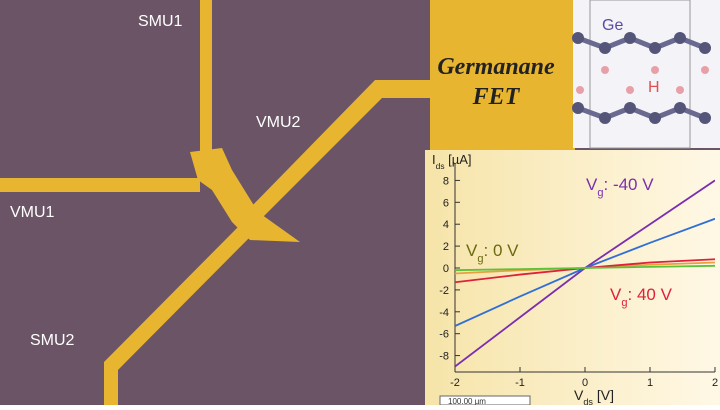 The height and width of the screenshot is (410, 720). What do you see at coordinates (52, 340) in the screenshot?
I see `label: SMU2` at bounding box center [52, 340].